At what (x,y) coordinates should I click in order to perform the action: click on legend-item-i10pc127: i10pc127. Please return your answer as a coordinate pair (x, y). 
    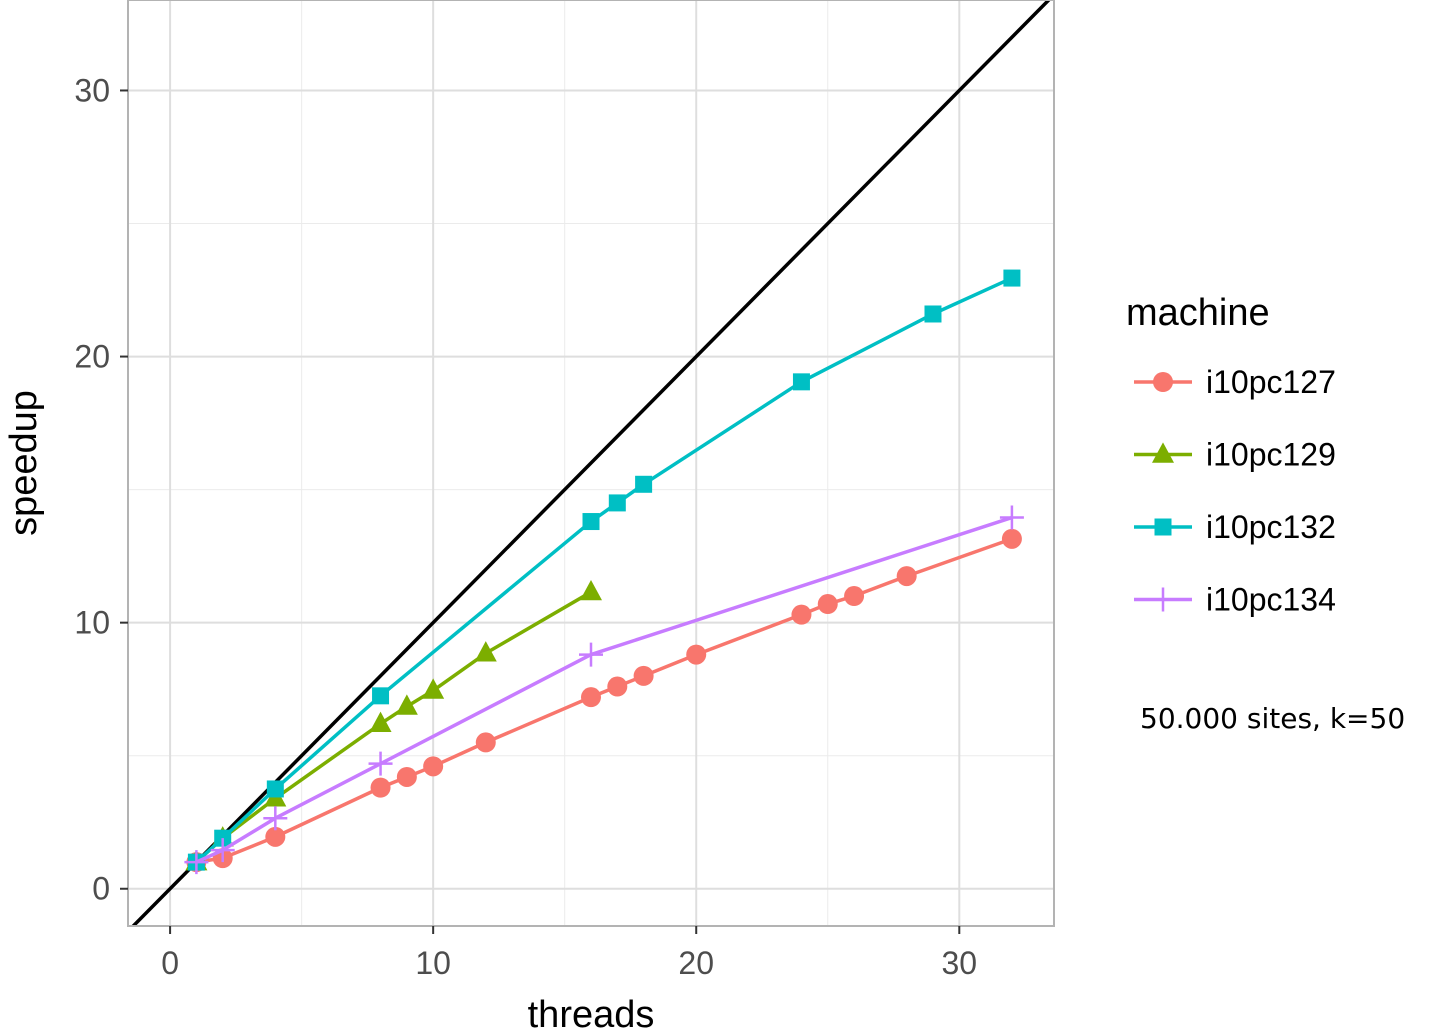
    Looking at the image, I should click on (1235, 382).